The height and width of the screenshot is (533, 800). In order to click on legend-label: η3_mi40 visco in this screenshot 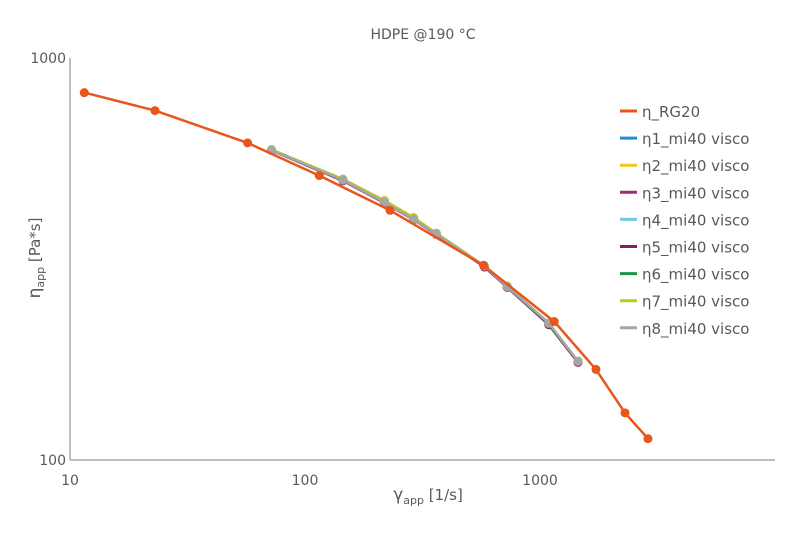, I will do `click(695, 193)`.